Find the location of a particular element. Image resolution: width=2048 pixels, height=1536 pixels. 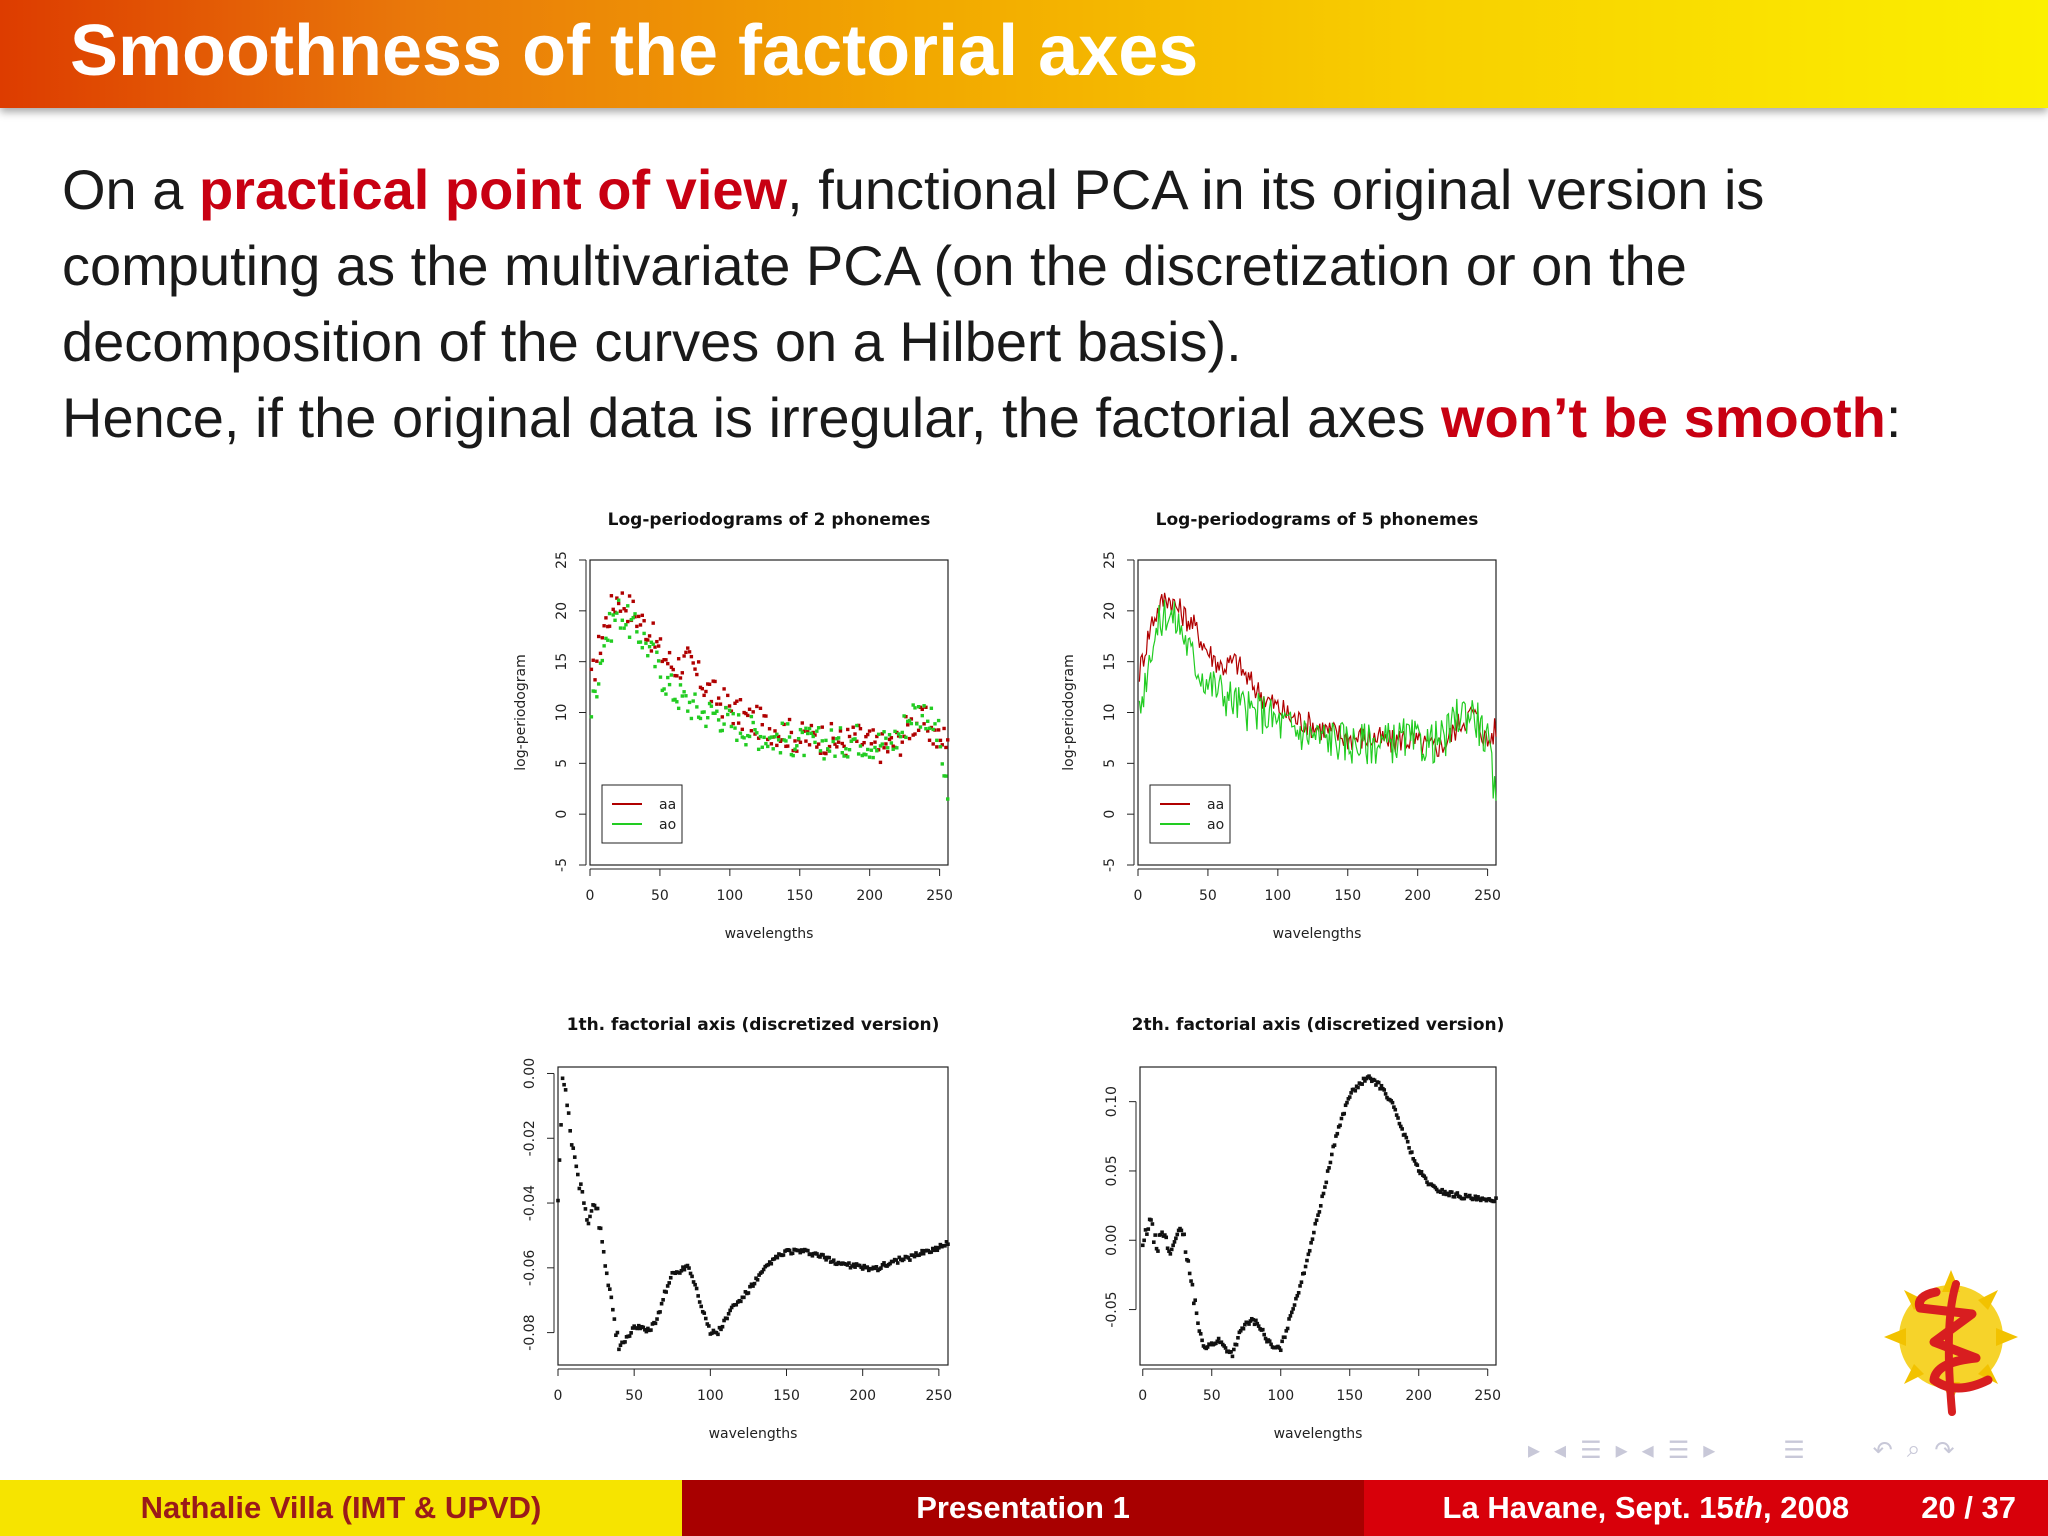

x-tick-label: 200 is located at coordinates (1418, 1396).